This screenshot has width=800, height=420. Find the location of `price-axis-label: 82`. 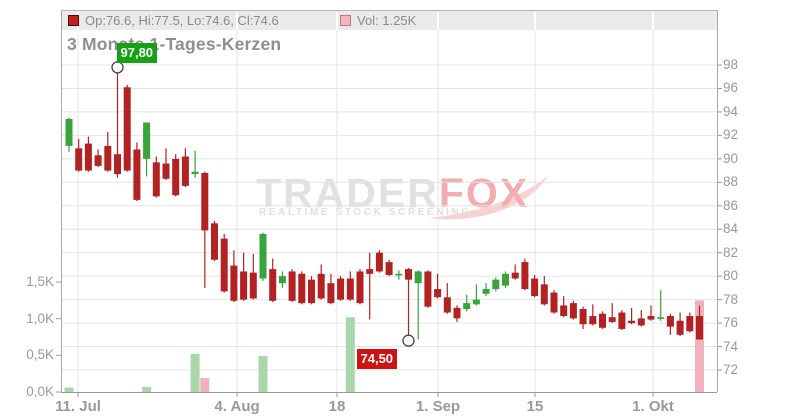

price-axis-label: 82 is located at coordinates (731, 252).